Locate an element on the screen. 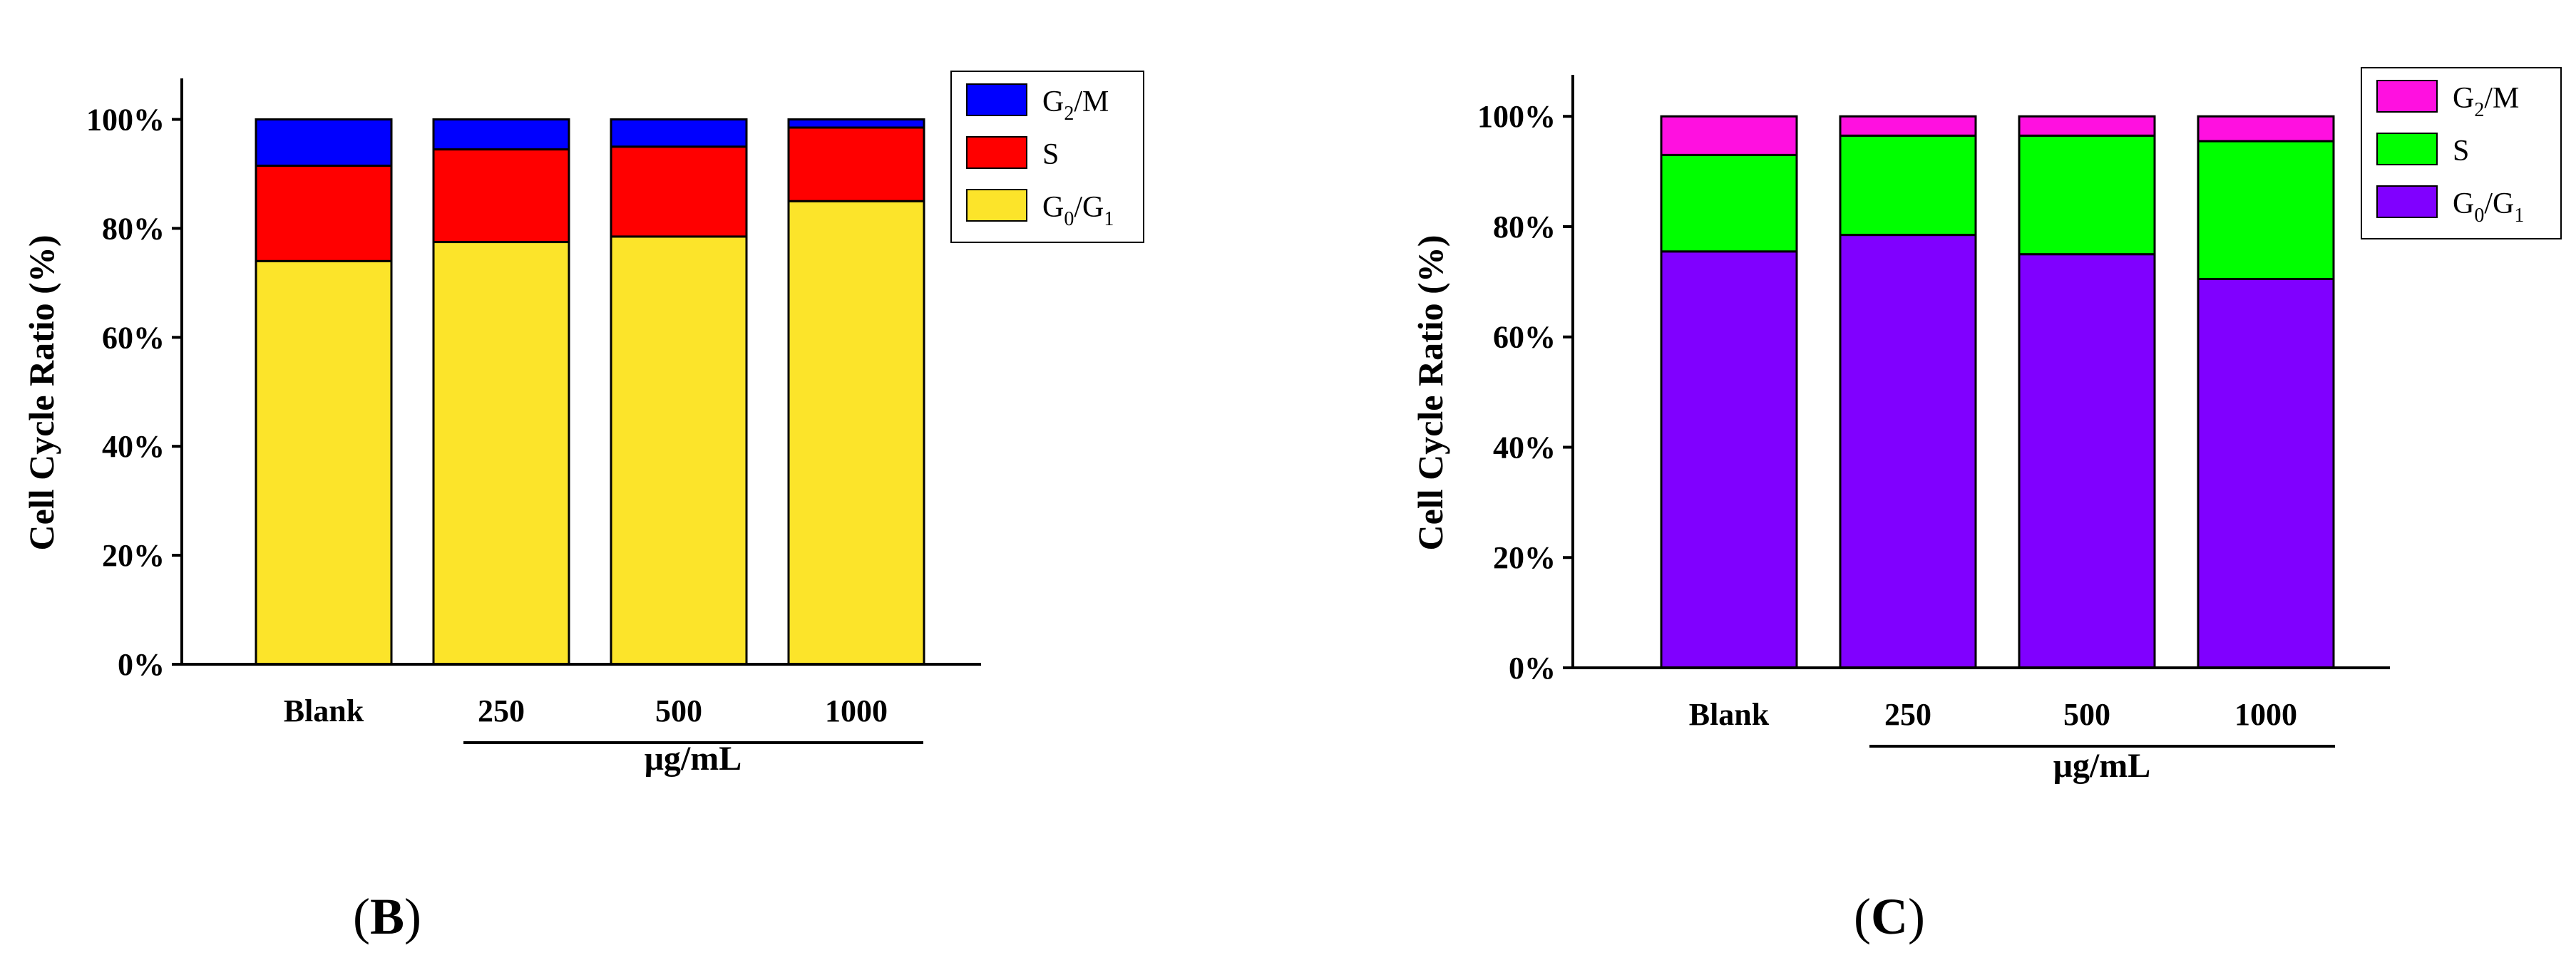 The width and height of the screenshot is (2576, 970). panel-label-letter: C is located at coordinates (1889, 916).